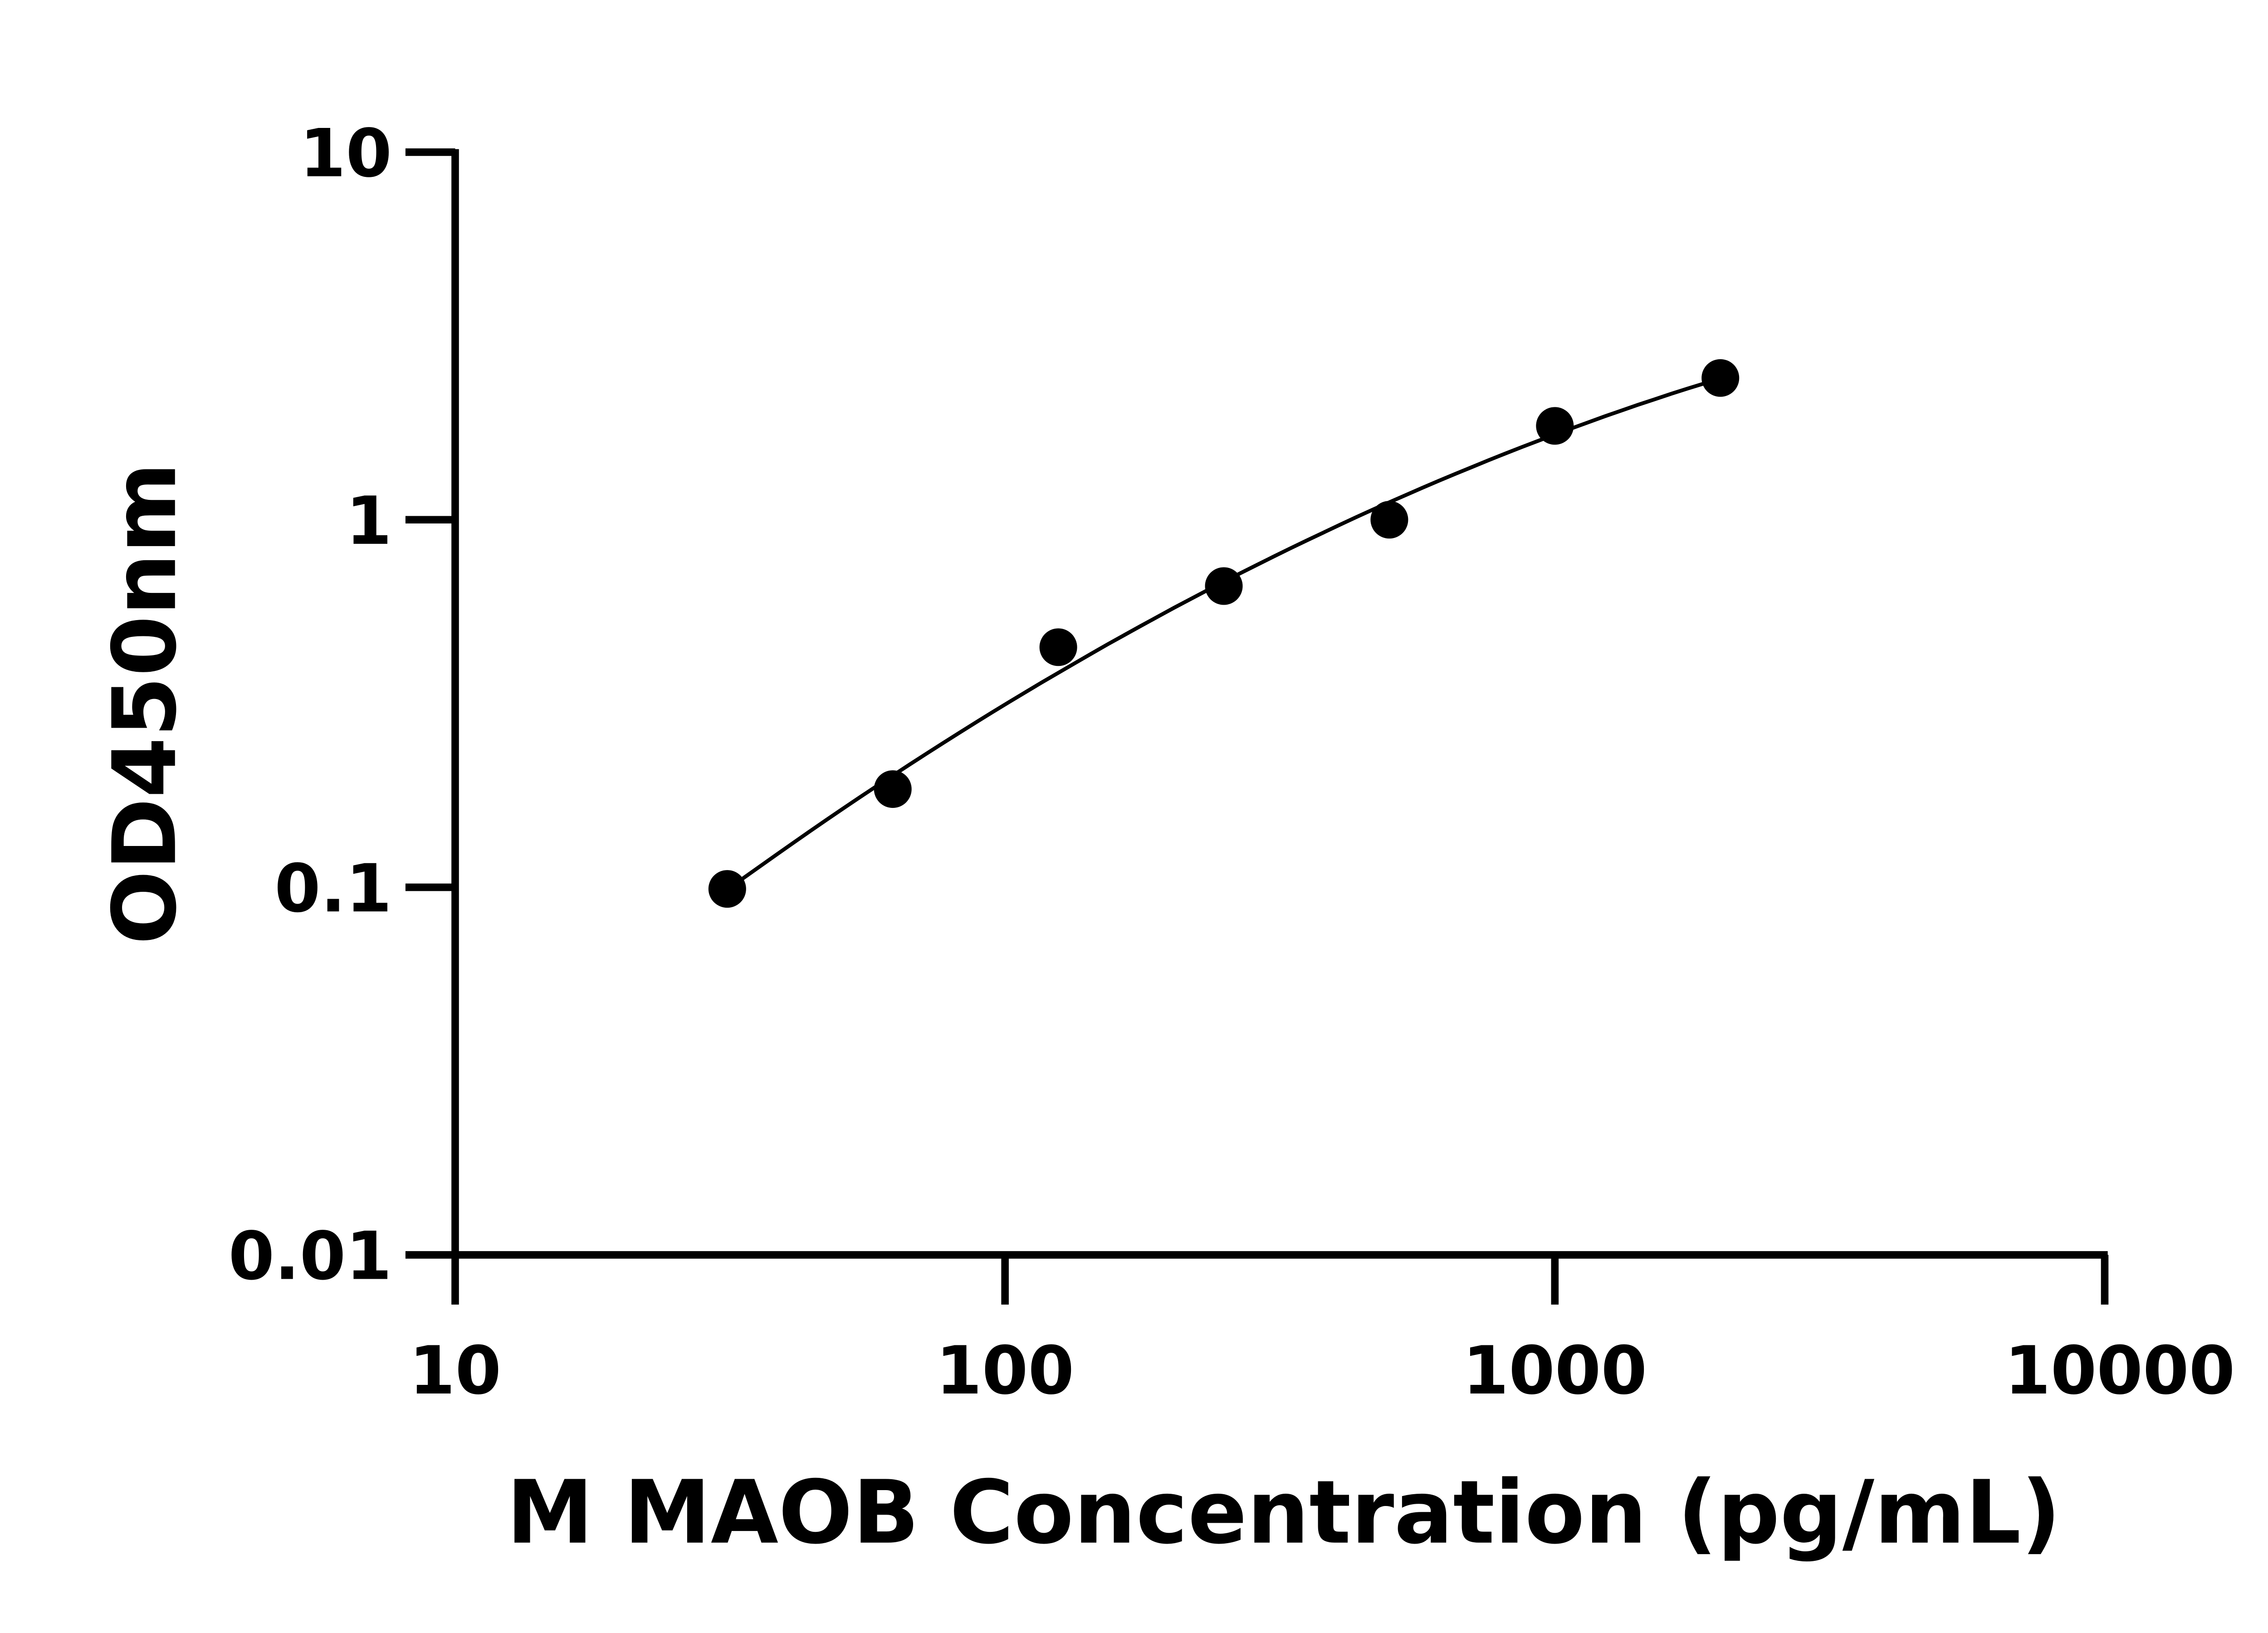 Image resolution: width=2268 pixels, height=1633 pixels. I want to click on x-tick-label: 10, so click(455, 1370).